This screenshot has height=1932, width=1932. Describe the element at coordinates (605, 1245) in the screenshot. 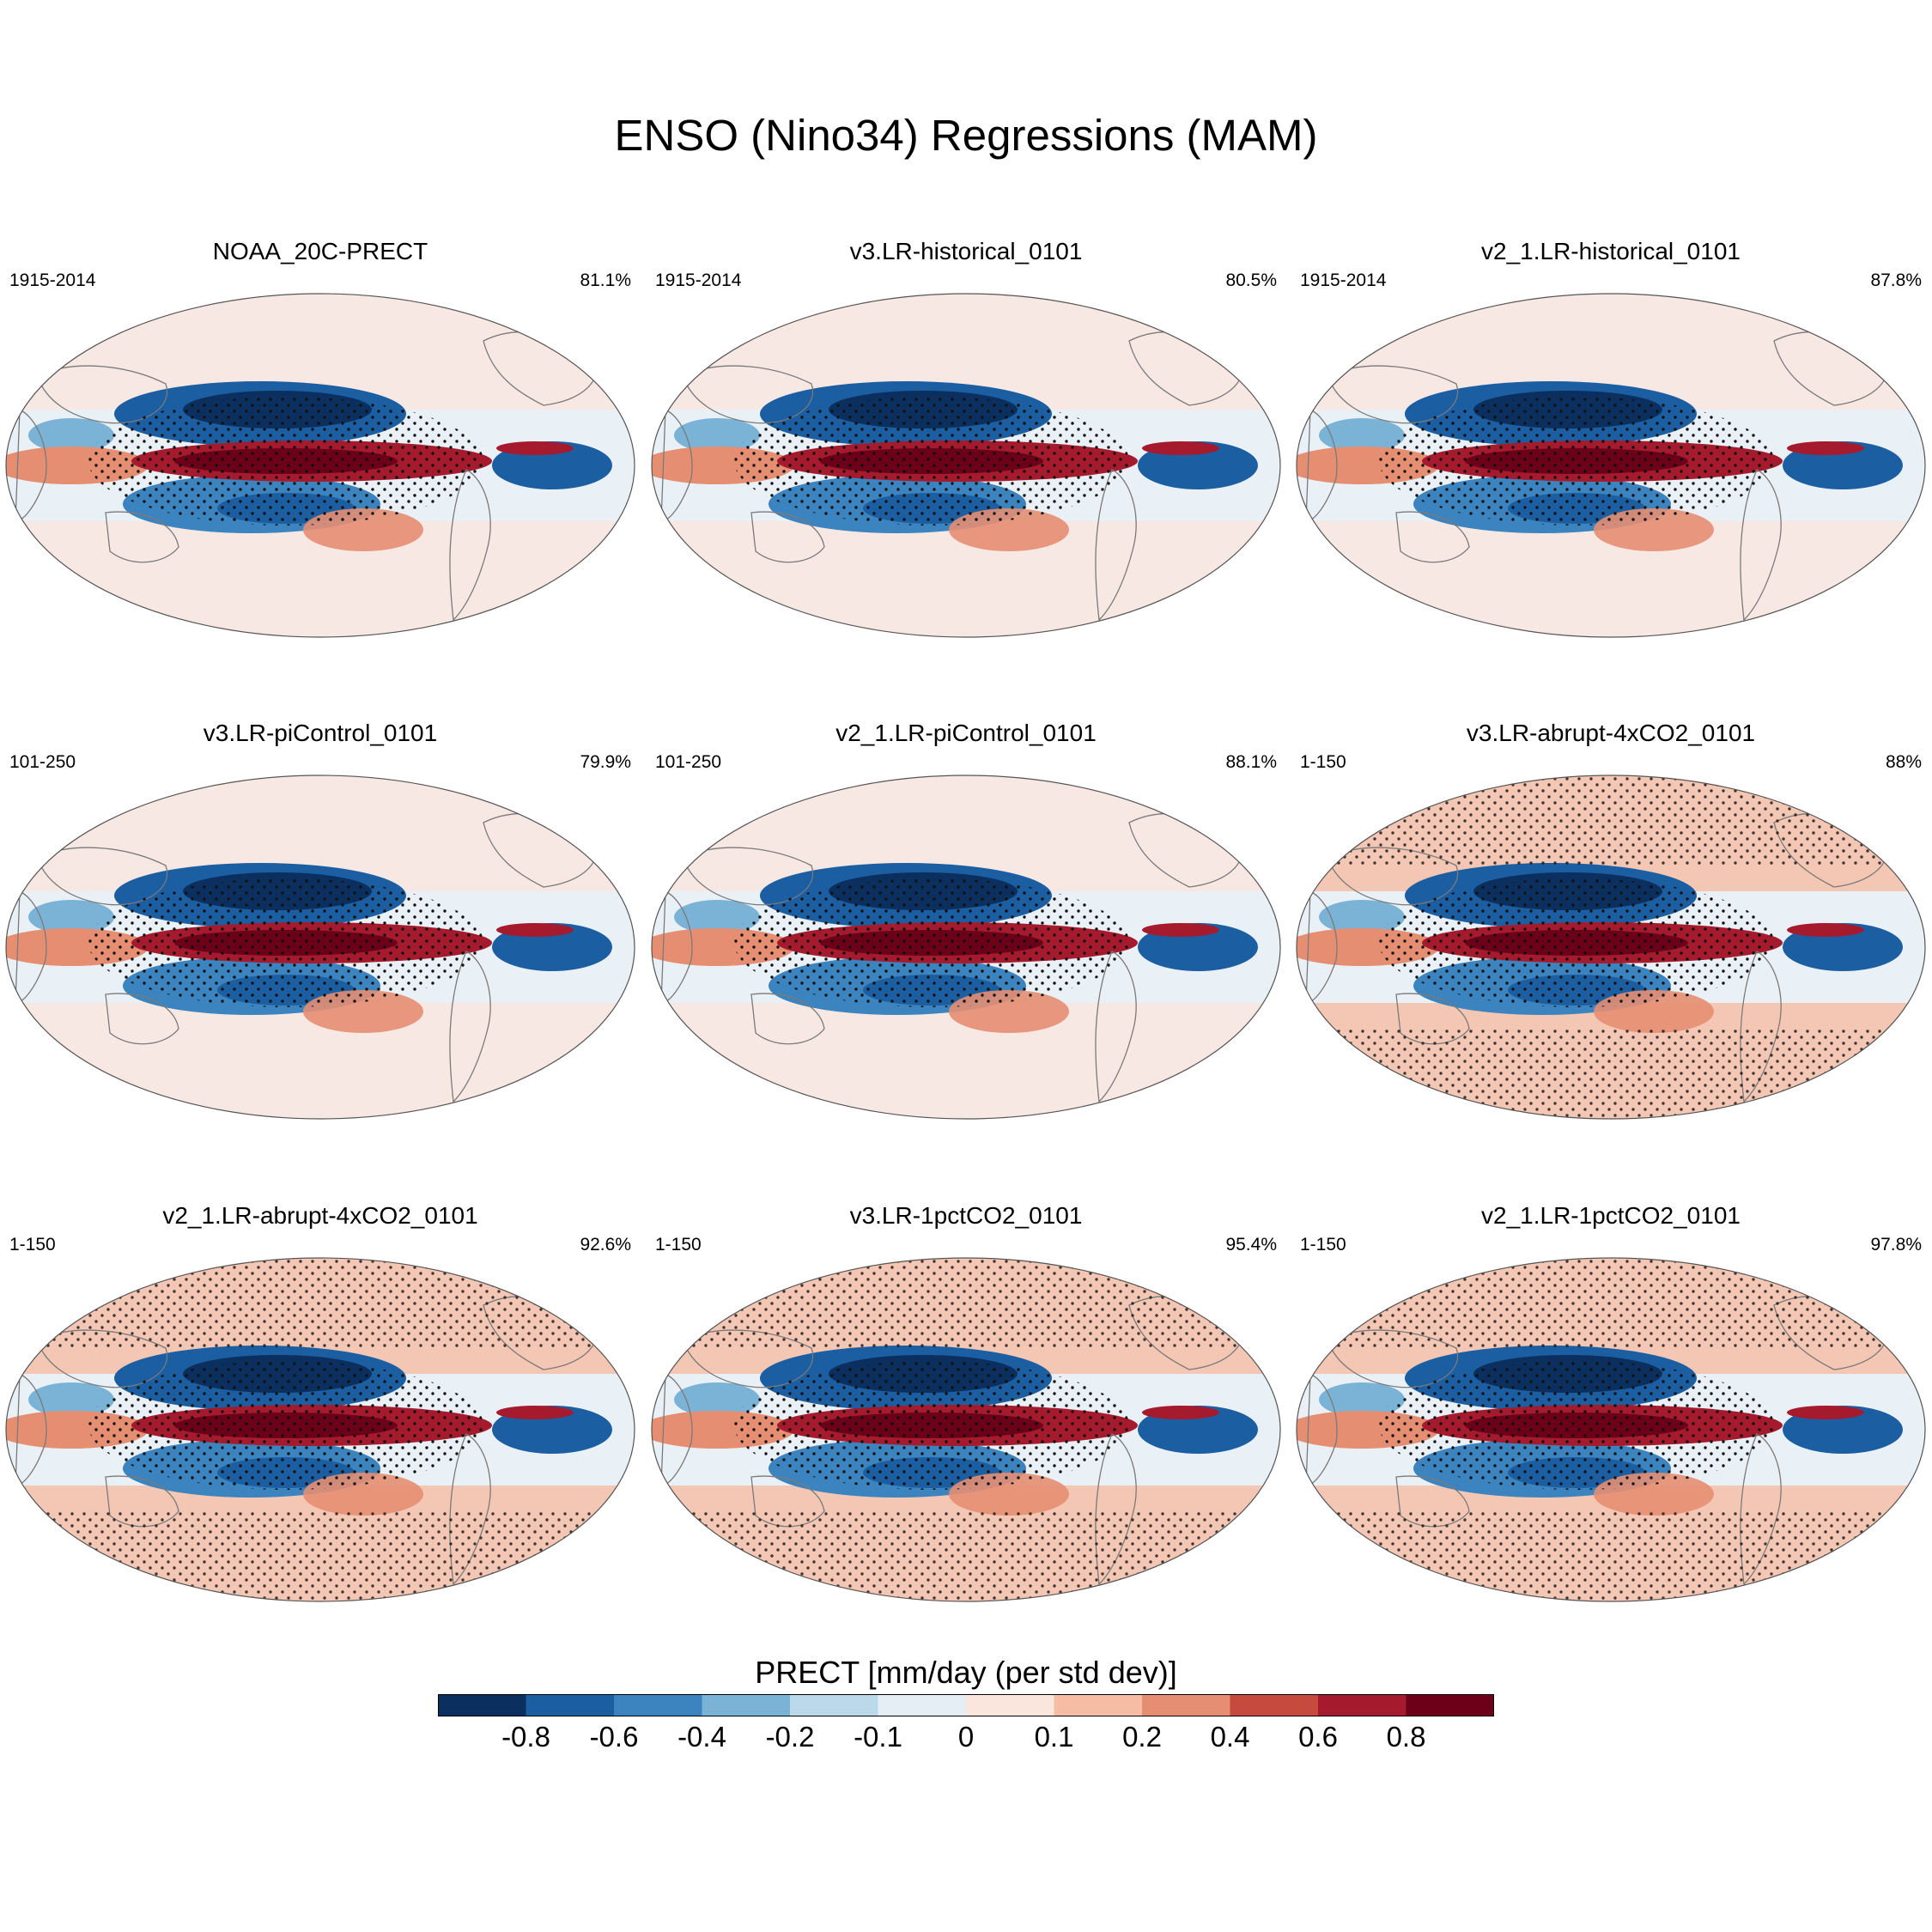

I see `panel-percent: 92.6%` at that location.